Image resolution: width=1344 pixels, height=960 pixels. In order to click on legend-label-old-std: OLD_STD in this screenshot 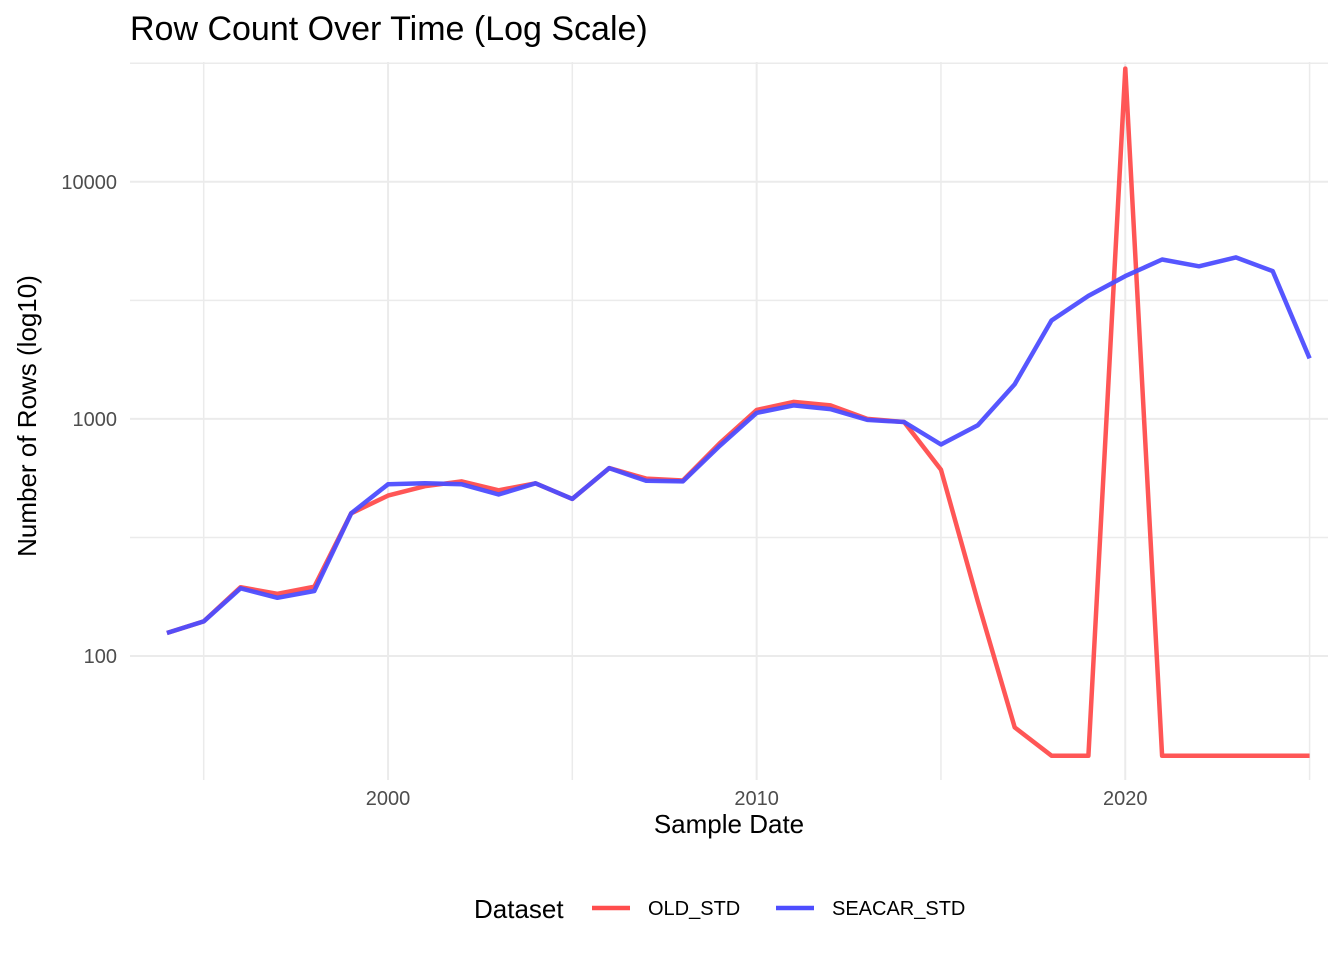, I will do `click(694, 909)`.